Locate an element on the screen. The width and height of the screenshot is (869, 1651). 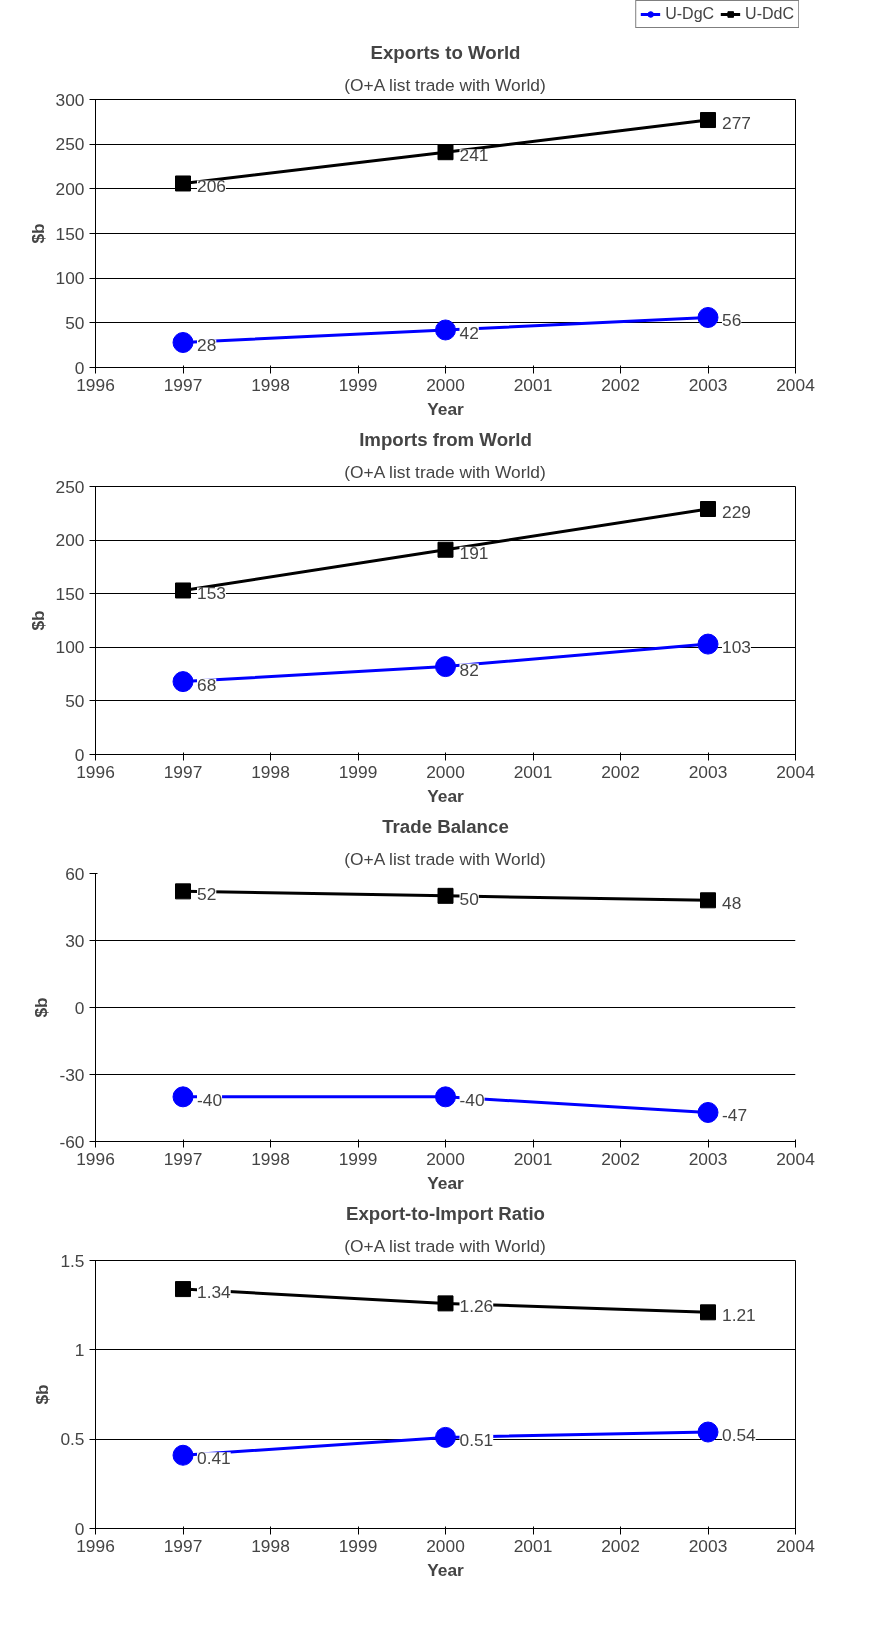
data-label: 0.51 is located at coordinates (476, 1440).